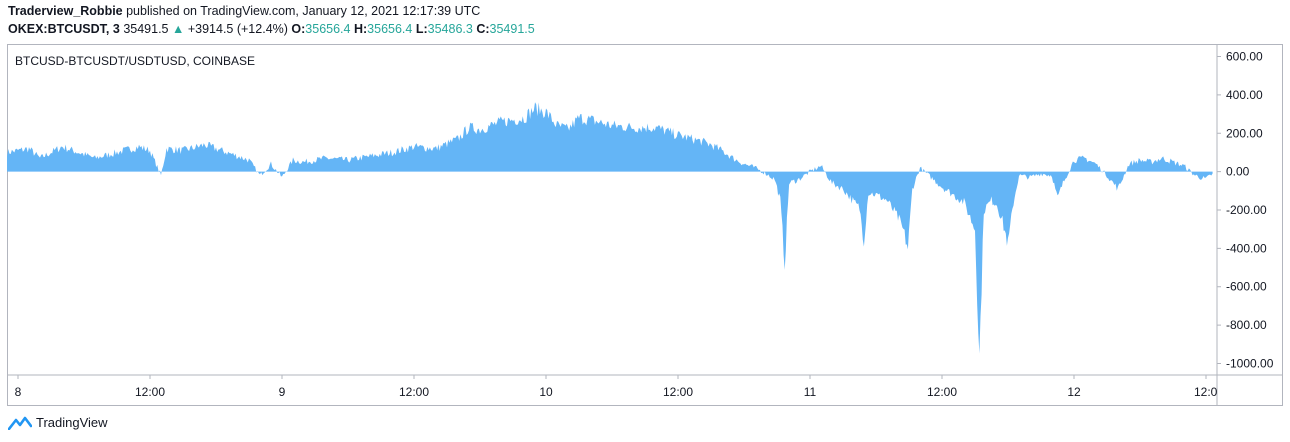  What do you see at coordinates (237, 29) in the screenshot?
I see `price-change: +3914.5 (+12.4%)` at bounding box center [237, 29].